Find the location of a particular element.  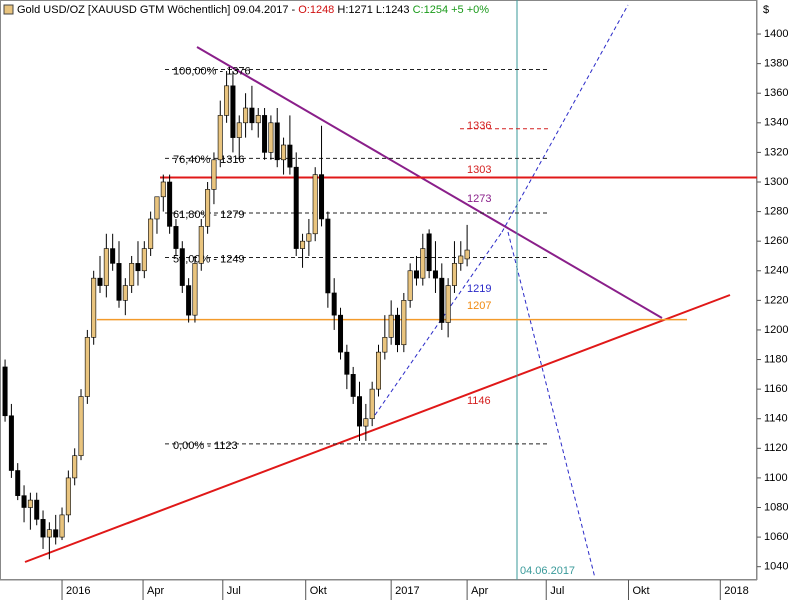

symbol-icon is located at coordinates (8, 9).